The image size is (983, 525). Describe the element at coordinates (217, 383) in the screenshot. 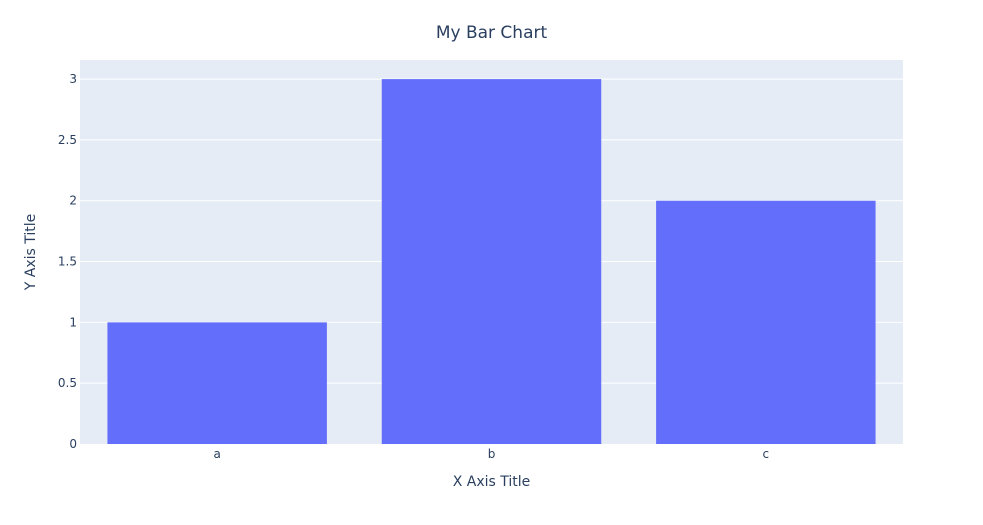

I see `bar-a` at that location.